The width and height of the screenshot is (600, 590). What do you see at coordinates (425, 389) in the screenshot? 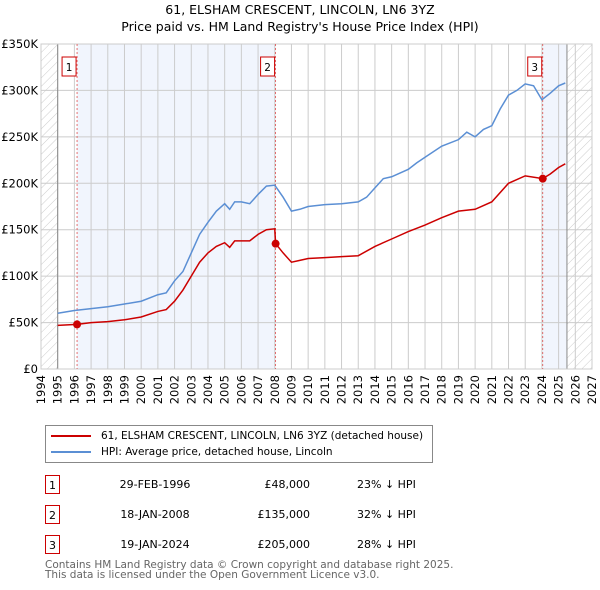
I see `x-tick-label: 2017` at bounding box center [425, 389].